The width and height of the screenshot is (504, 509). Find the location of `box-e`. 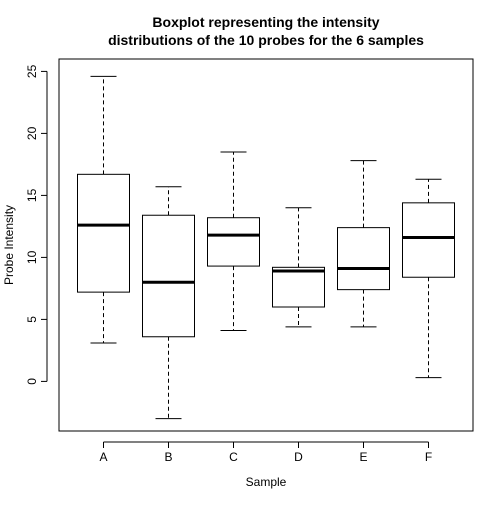

box-e is located at coordinates (363, 244).